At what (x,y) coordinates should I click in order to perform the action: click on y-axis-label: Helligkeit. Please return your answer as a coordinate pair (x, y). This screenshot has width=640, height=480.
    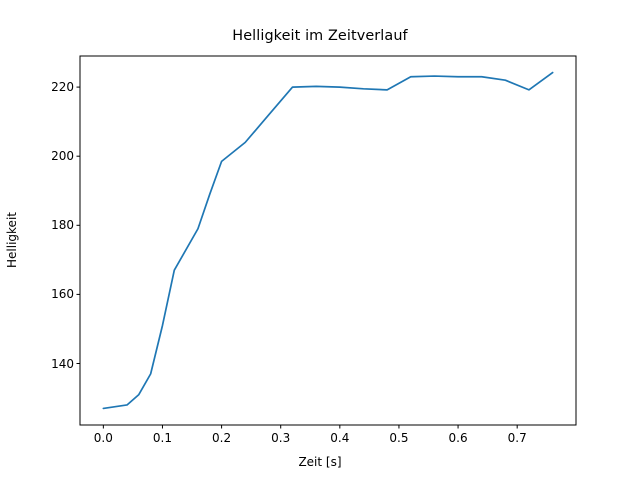
    Looking at the image, I should click on (12, 240).